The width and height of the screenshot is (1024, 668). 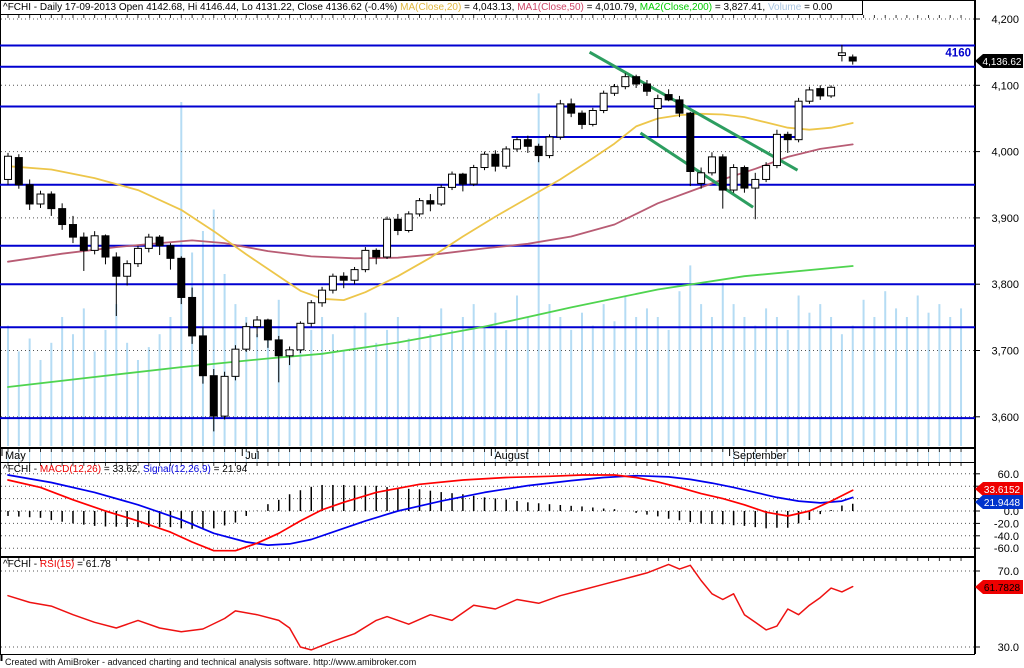 I want to click on svg-text: 33.6152, so click(x=1002, y=490).